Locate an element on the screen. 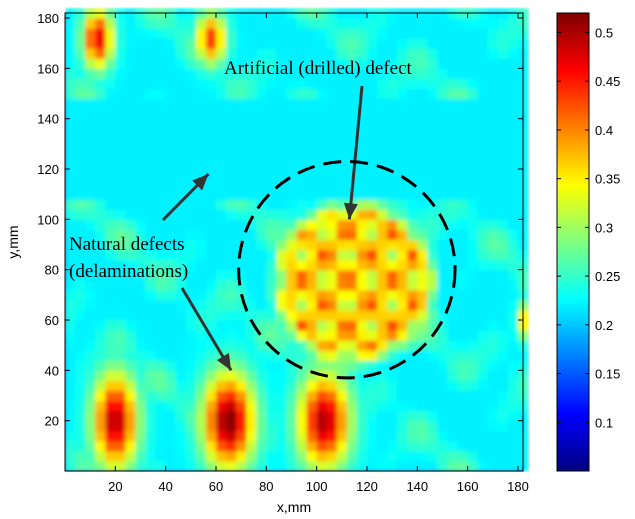  y-tick-label: 160 is located at coordinates (48, 68).